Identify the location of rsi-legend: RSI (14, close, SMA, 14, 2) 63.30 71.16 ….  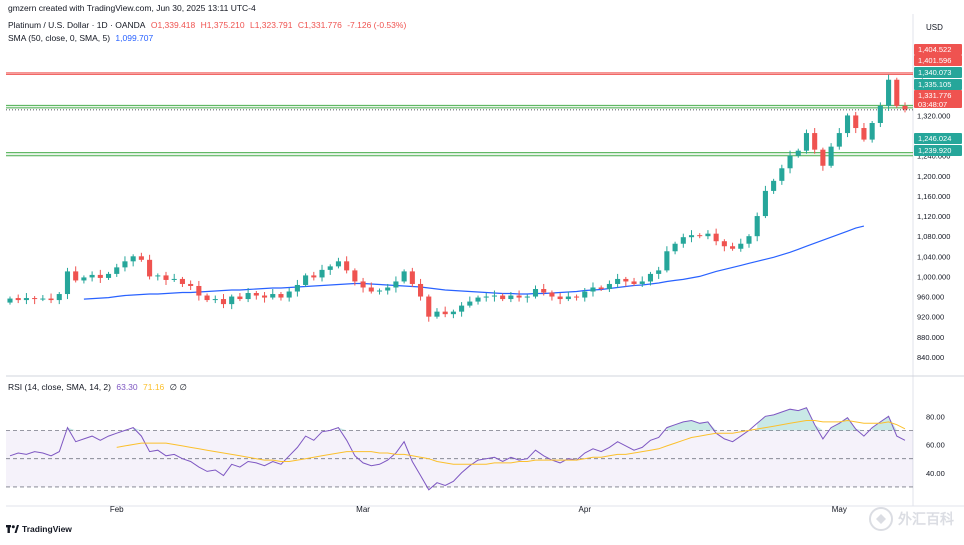
(99, 387).